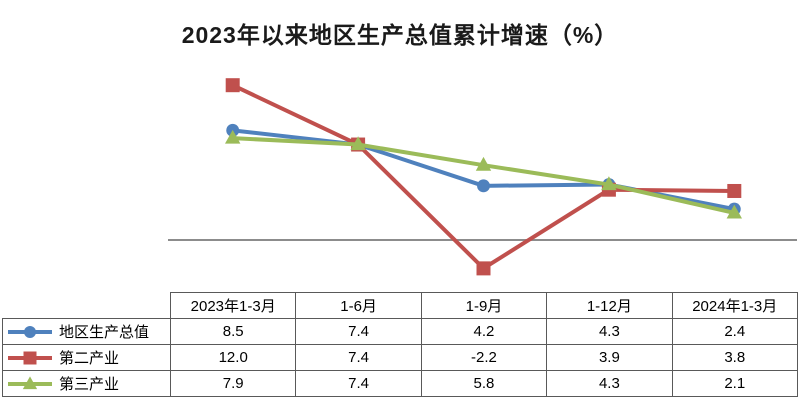 The image size is (800, 409). I want to click on table-value-cell: 3.8, so click(734, 357).